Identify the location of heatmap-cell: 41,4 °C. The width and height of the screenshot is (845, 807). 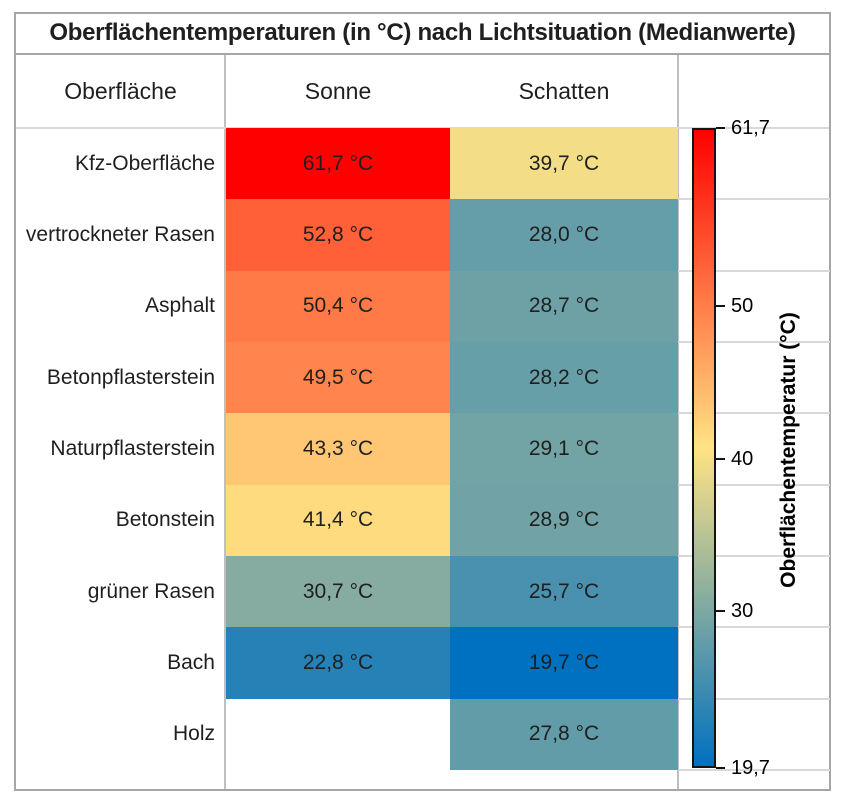
(338, 520).